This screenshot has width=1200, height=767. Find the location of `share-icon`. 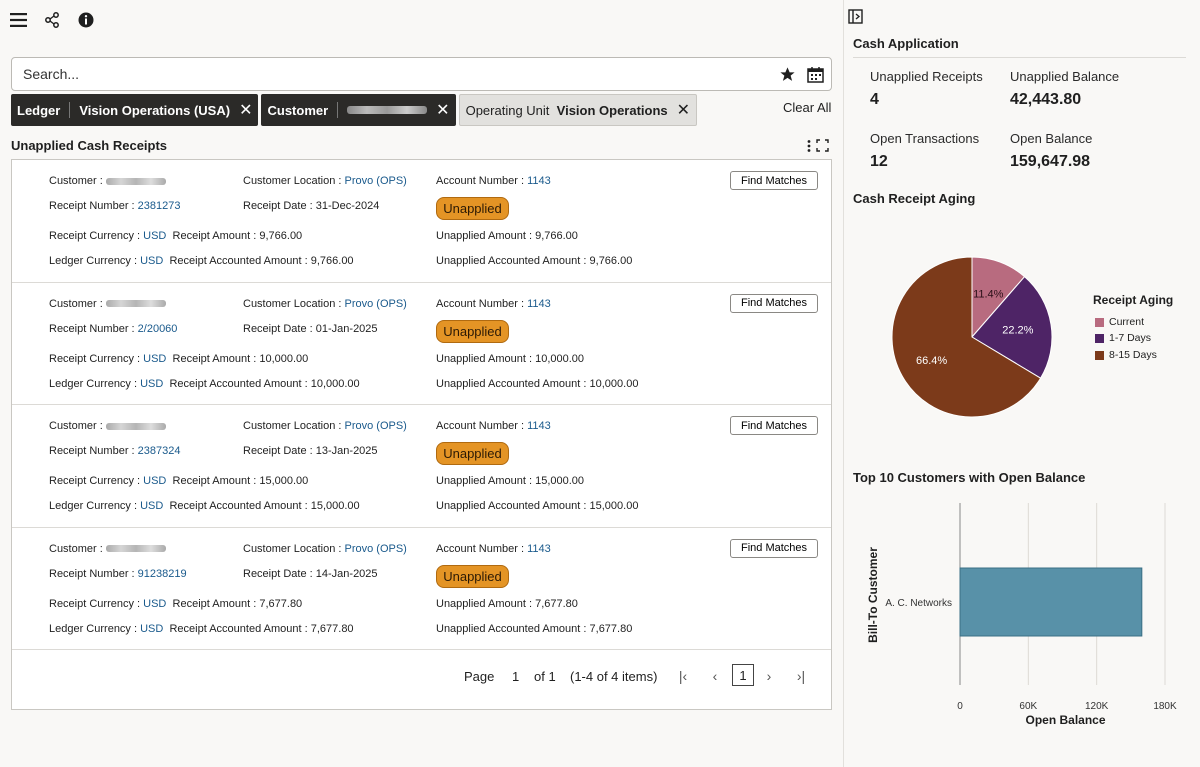

share-icon is located at coordinates (52, 20).